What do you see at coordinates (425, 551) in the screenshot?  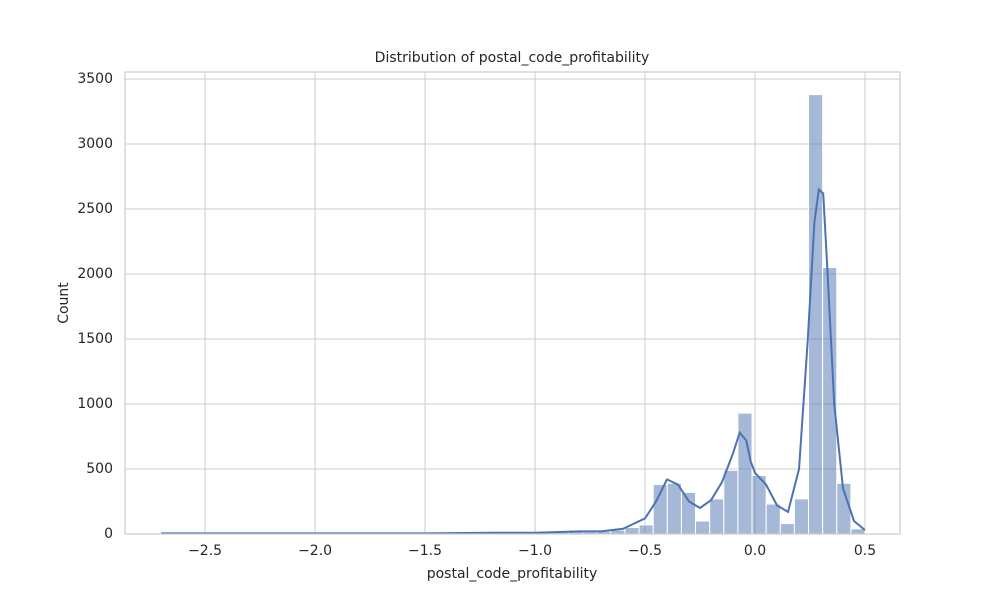 I see `x-tick-label: −1.5` at bounding box center [425, 551].